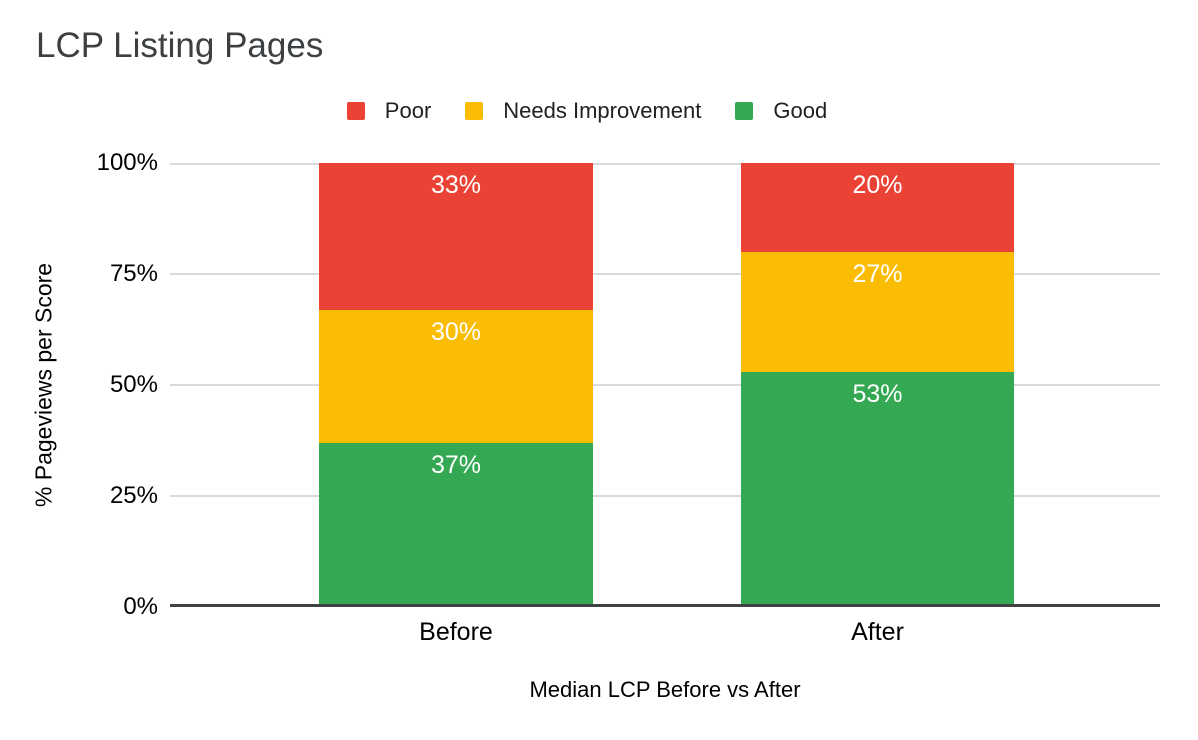 The width and height of the screenshot is (1198, 740). Describe the element at coordinates (877, 207) in the screenshot. I see `segment-after-poor: 20%` at that location.